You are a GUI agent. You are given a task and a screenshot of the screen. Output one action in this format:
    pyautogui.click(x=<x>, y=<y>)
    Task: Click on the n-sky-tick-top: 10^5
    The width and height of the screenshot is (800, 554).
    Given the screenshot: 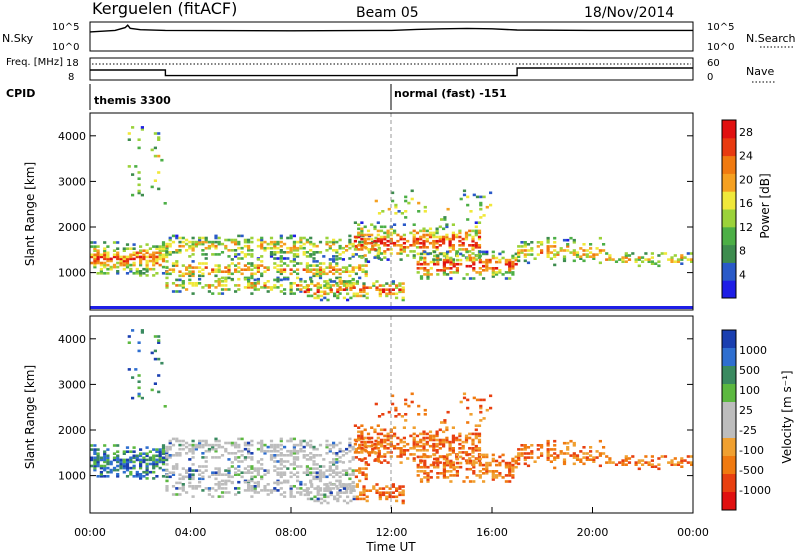 What is the action you would take?
    pyautogui.click(x=65, y=27)
    